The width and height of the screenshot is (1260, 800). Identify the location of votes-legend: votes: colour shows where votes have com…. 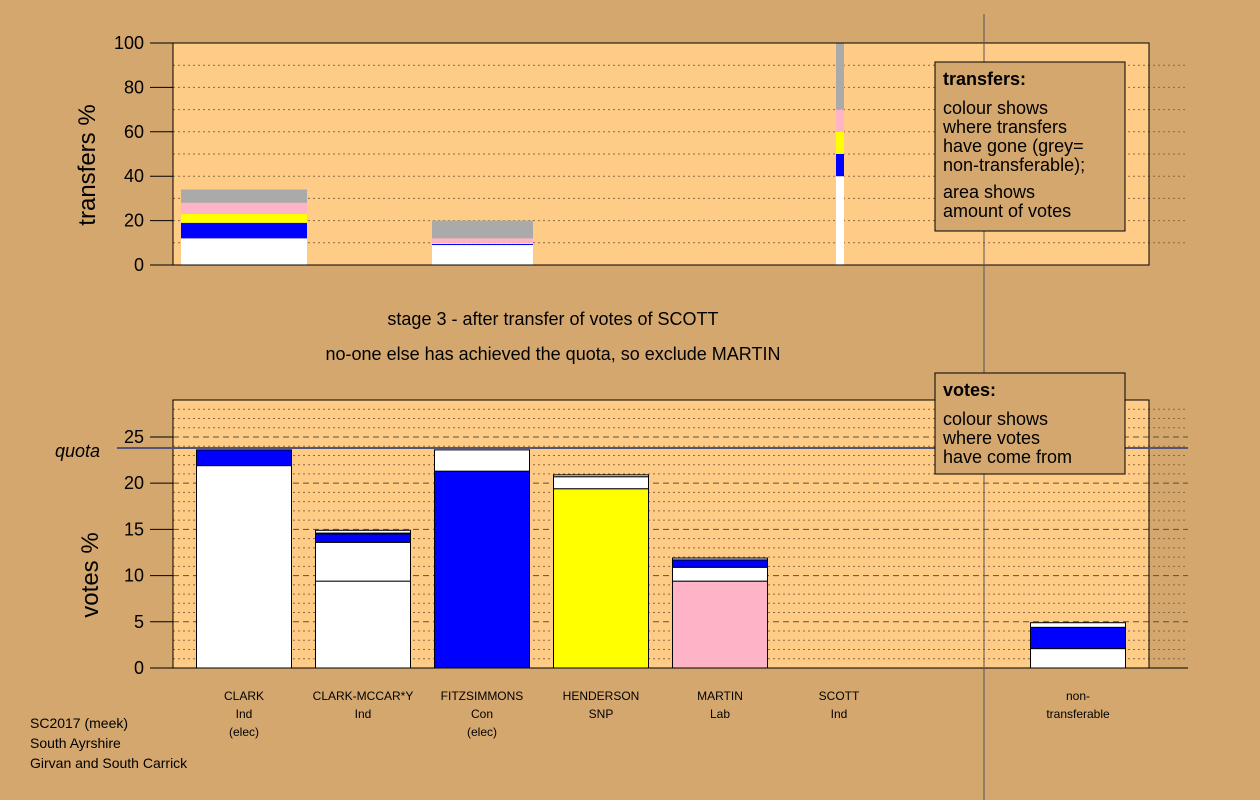
(1030, 423).